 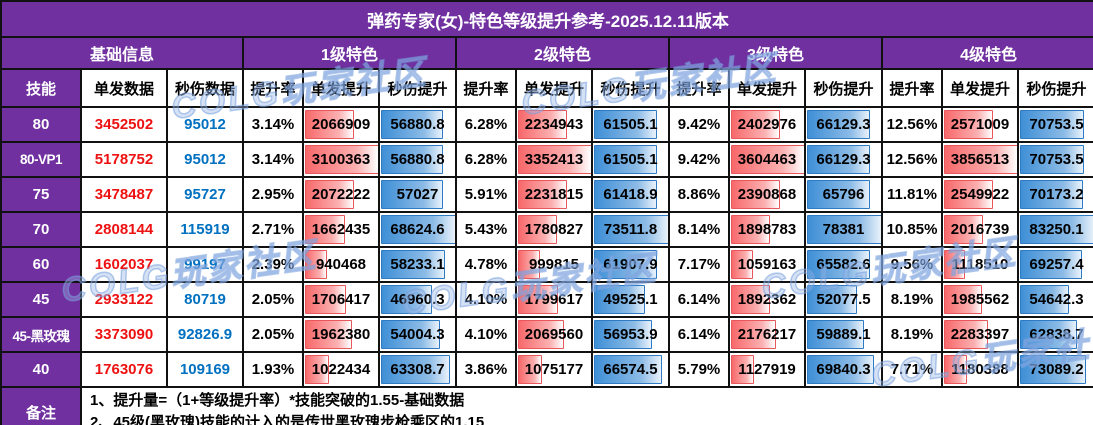 I want to click on rate-value-level-2: 5.91%, so click(x=486, y=194).